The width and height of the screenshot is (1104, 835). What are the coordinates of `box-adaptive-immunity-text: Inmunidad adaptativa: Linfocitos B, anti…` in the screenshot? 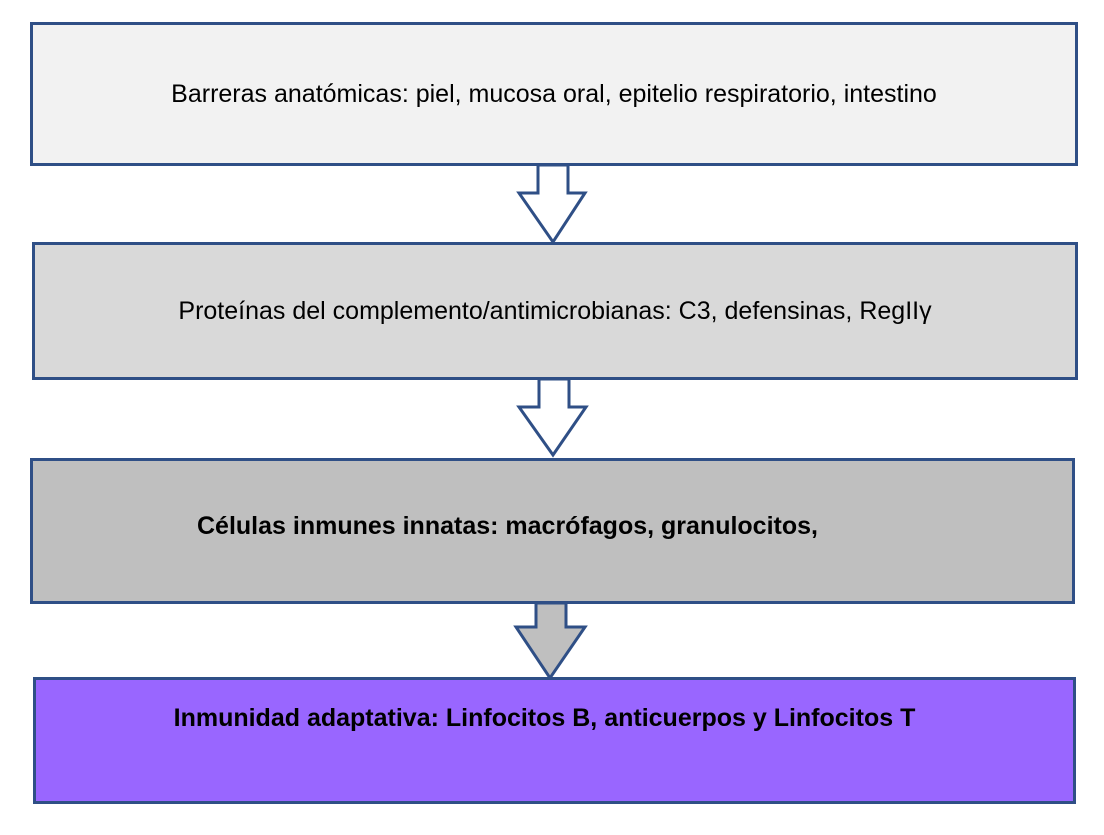 It's located at (544, 718).